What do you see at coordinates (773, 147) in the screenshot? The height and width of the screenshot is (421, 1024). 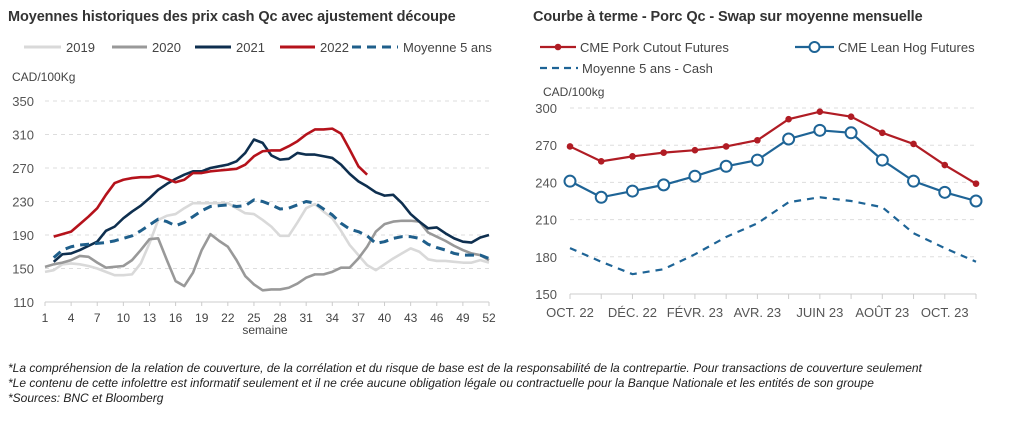 I see `right-series-line-cme-pork-cutout-futures` at bounding box center [773, 147].